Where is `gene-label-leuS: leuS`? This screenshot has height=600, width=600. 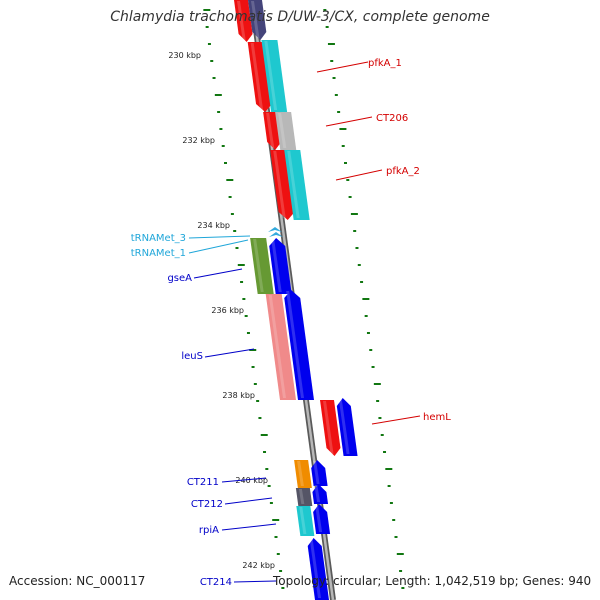 gene-label-leuS: leuS is located at coordinates (192, 356).